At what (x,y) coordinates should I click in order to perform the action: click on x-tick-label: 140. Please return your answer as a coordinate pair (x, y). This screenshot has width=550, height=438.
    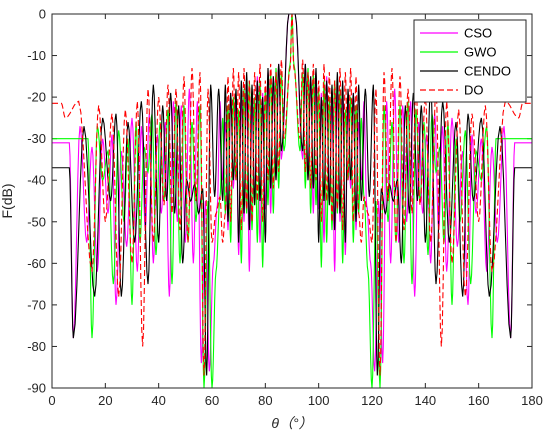
    Looking at the image, I should click on (425, 400).